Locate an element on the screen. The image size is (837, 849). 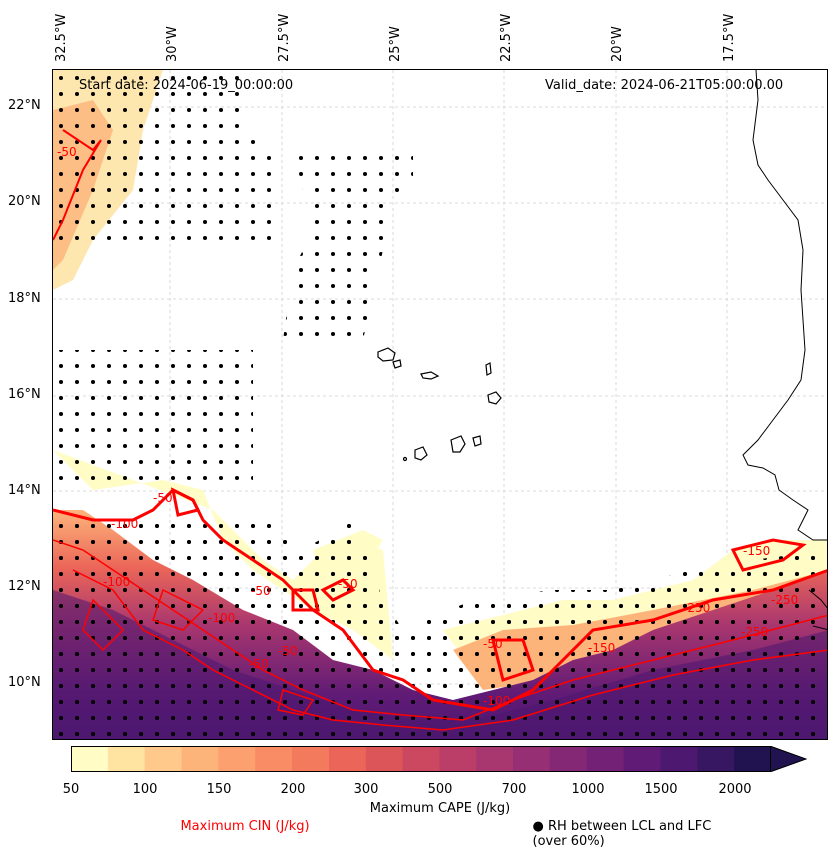
cape-verde-islands is located at coordinates (439, 404).